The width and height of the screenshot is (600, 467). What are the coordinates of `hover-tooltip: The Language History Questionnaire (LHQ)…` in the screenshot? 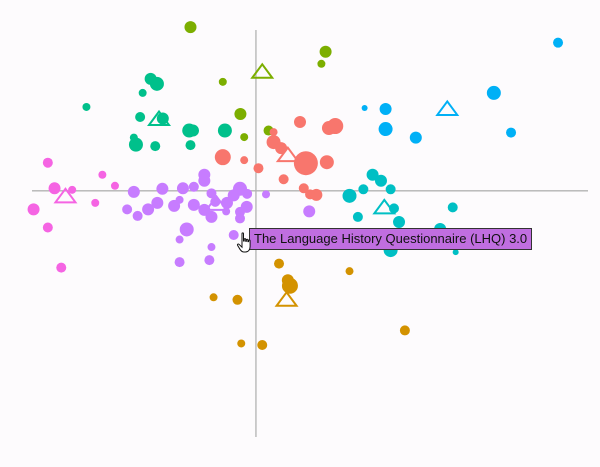 It's located at (391, 239).